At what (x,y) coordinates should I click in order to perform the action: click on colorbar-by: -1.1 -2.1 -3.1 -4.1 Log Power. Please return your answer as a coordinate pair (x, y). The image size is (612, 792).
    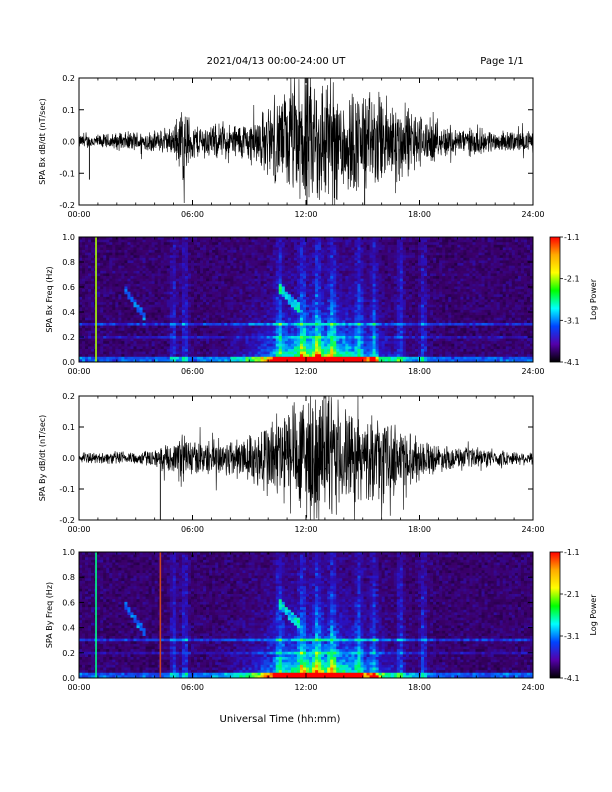
    Looking at the image, I should click on (573, 615).